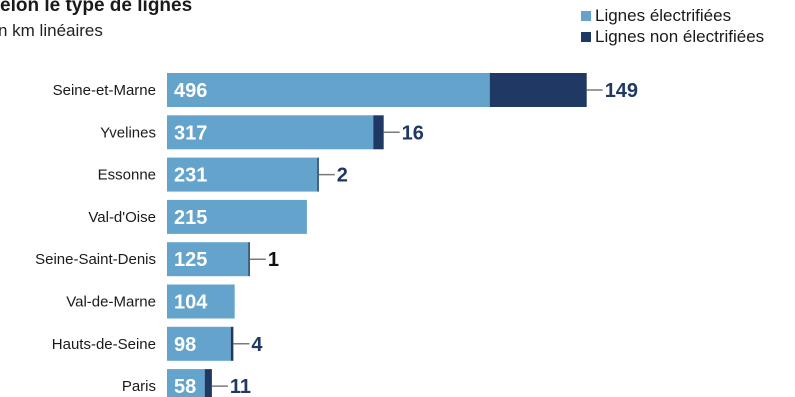  Describe the element at coordinates (185, 386) in the screenshot. I see `value-label-electrified: 58` at that location.